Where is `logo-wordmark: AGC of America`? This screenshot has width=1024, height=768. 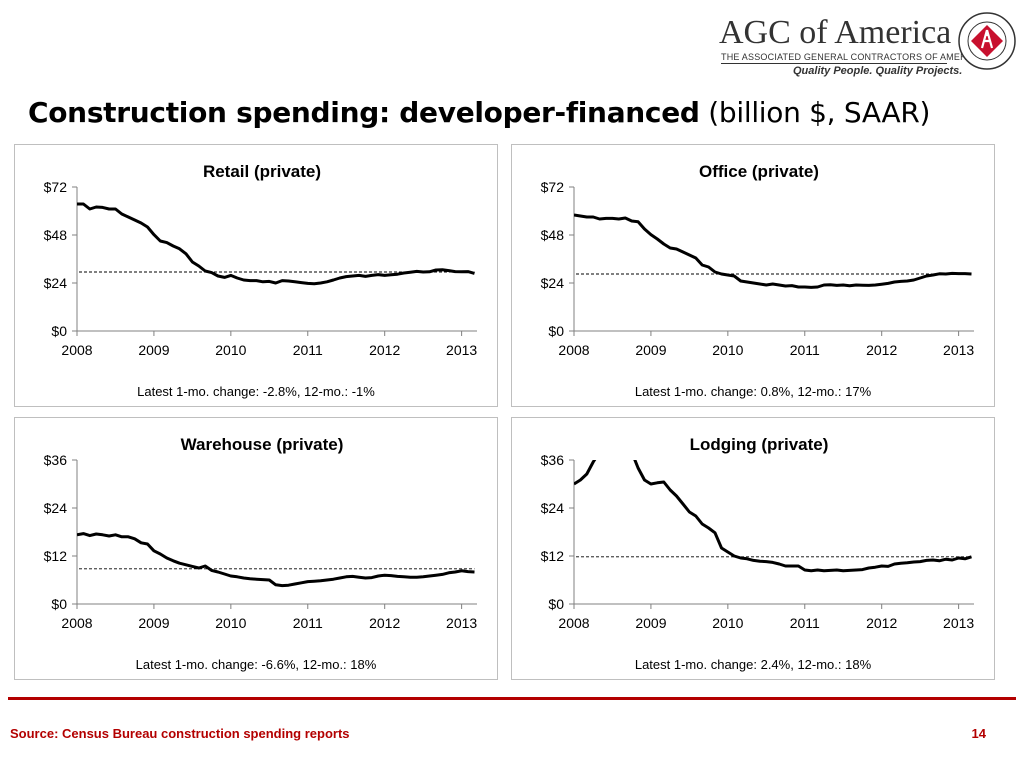
logo-wordmark: AGC of America is located at coordinates (835, 32).